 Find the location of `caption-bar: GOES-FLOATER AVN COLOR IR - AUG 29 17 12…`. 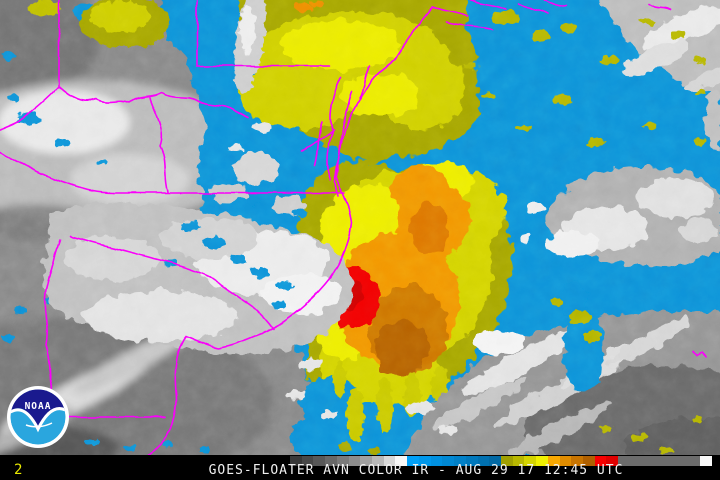

caption-bar: GOES-FLOATER AVN COLOR IR - AUG 29 17 12… is located at coordinates (360, 467).